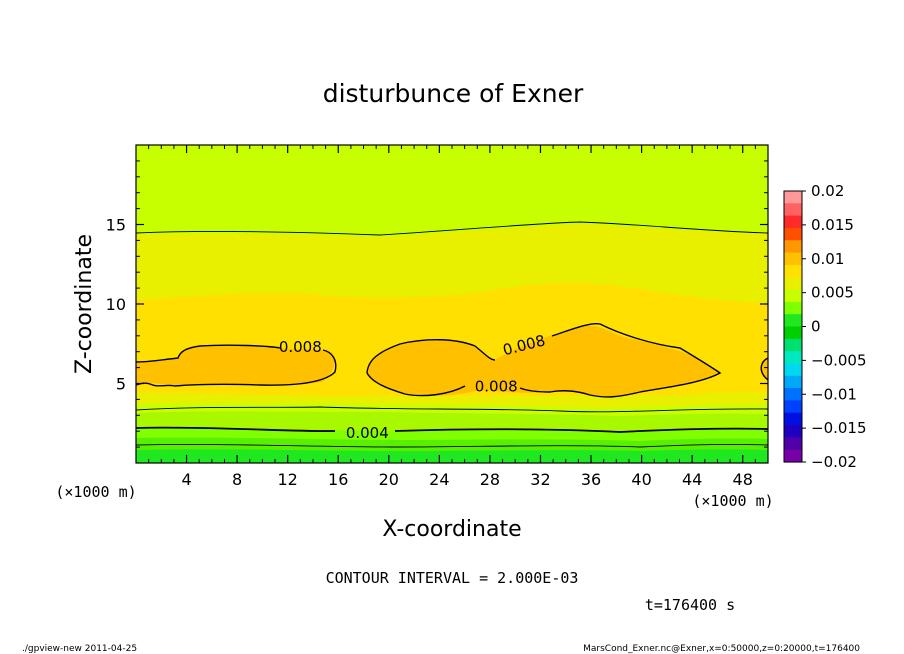 The height and width of the screenshot is (654, 904). What do you see at coordinates (743, 479) in the screenshot?
I see `x-tick-label: 48` at bounding box center [743, 479].